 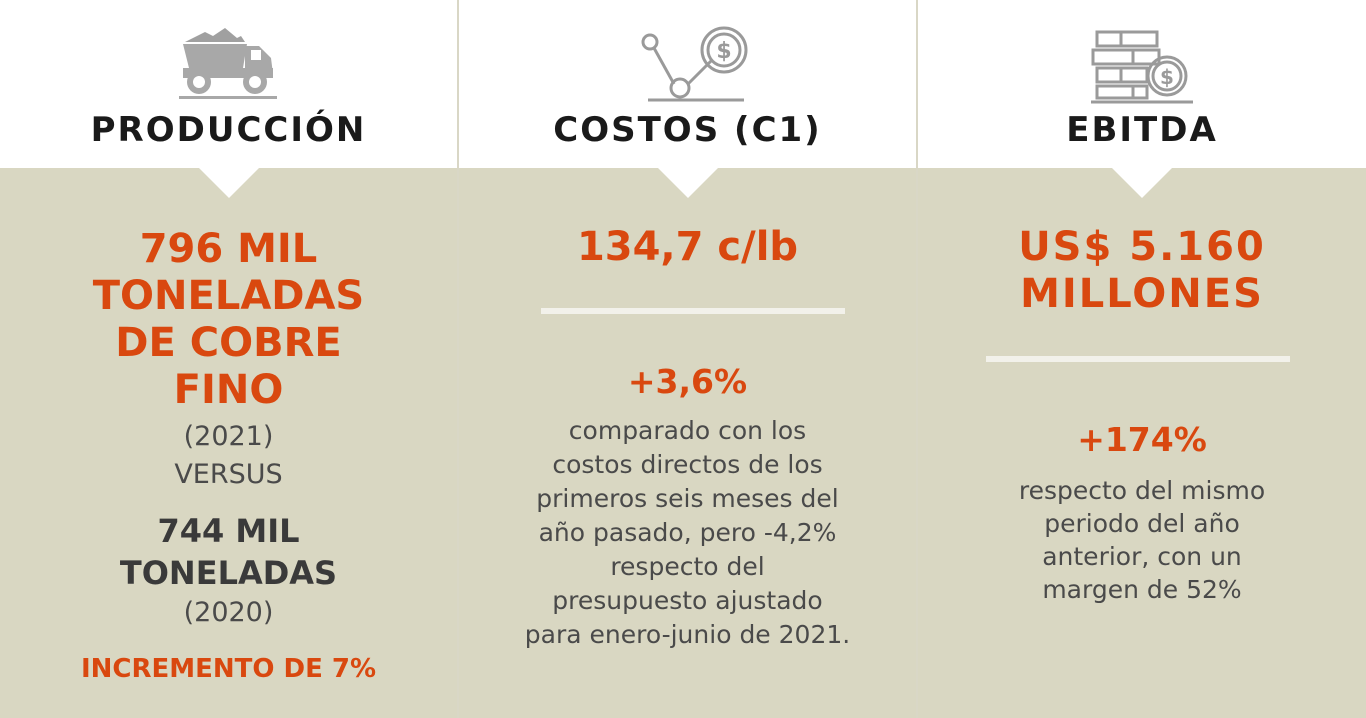 What do you see at coordinates (228, 249) in the screenshot?
I see `produccion-main-line: 796 MIL` at bounding box center [228, 249].